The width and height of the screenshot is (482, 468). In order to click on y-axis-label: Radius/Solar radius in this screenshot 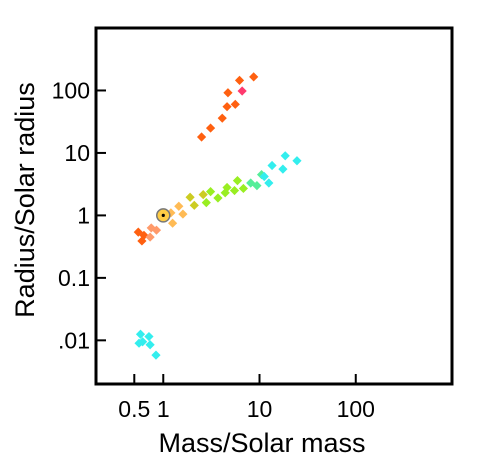, I will do `click(25, 200)`.